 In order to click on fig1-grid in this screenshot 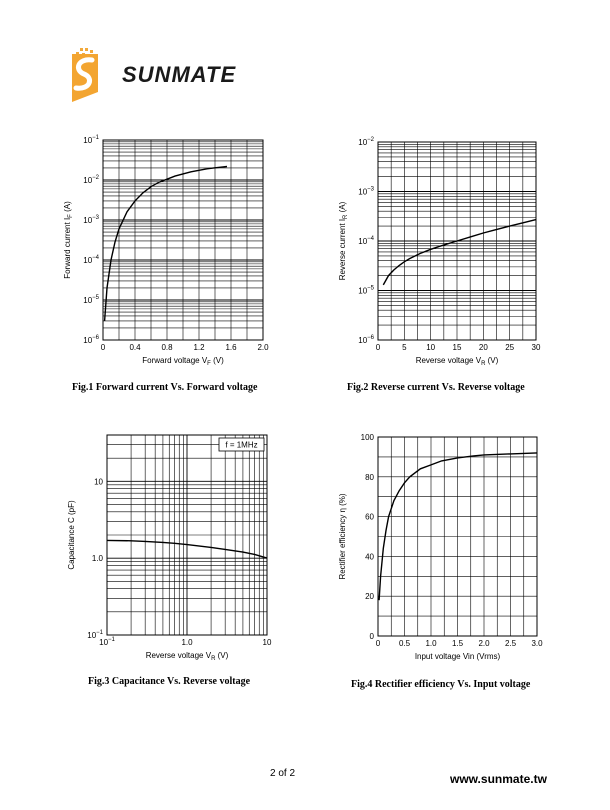, I will do `click(183, 240)`.